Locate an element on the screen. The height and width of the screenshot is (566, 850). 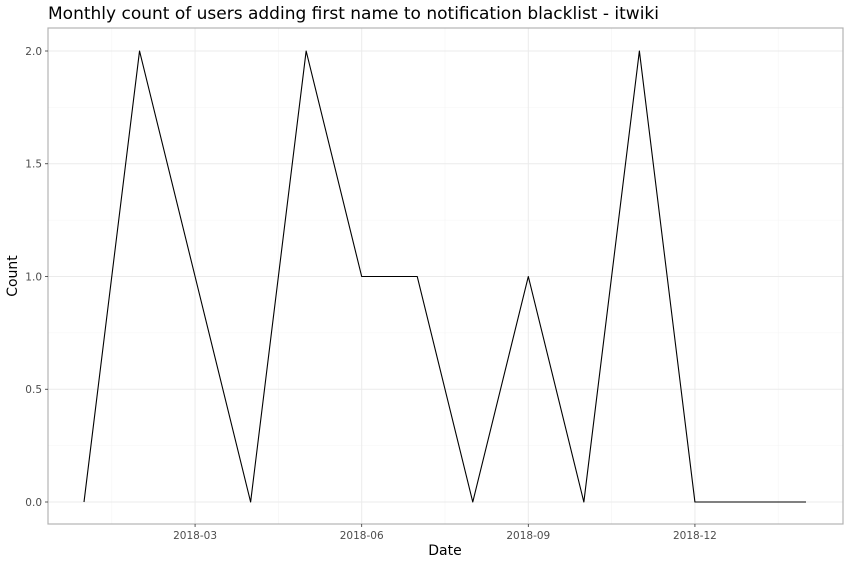
y-tick-label: 1.0 is located at coordinates (33, 277).